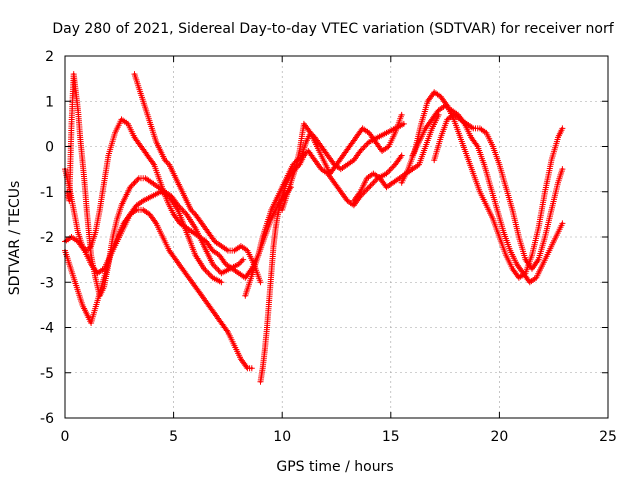 Image resolution: width=640 pixels, height=480 pixels. Describe the element at coordinates (158, 289) in the screenshot. I see `series-arc-d` at that location.